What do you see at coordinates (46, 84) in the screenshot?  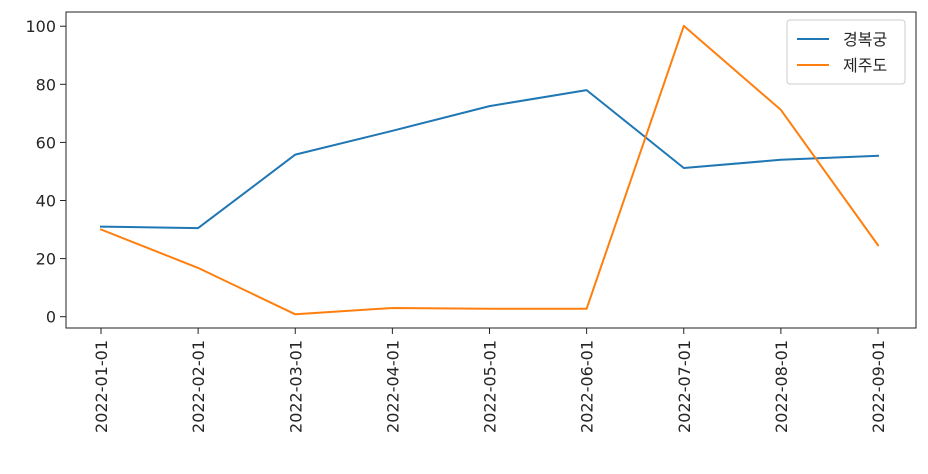 I see `y-tick-label: 80` at bounding box center [46, 84].